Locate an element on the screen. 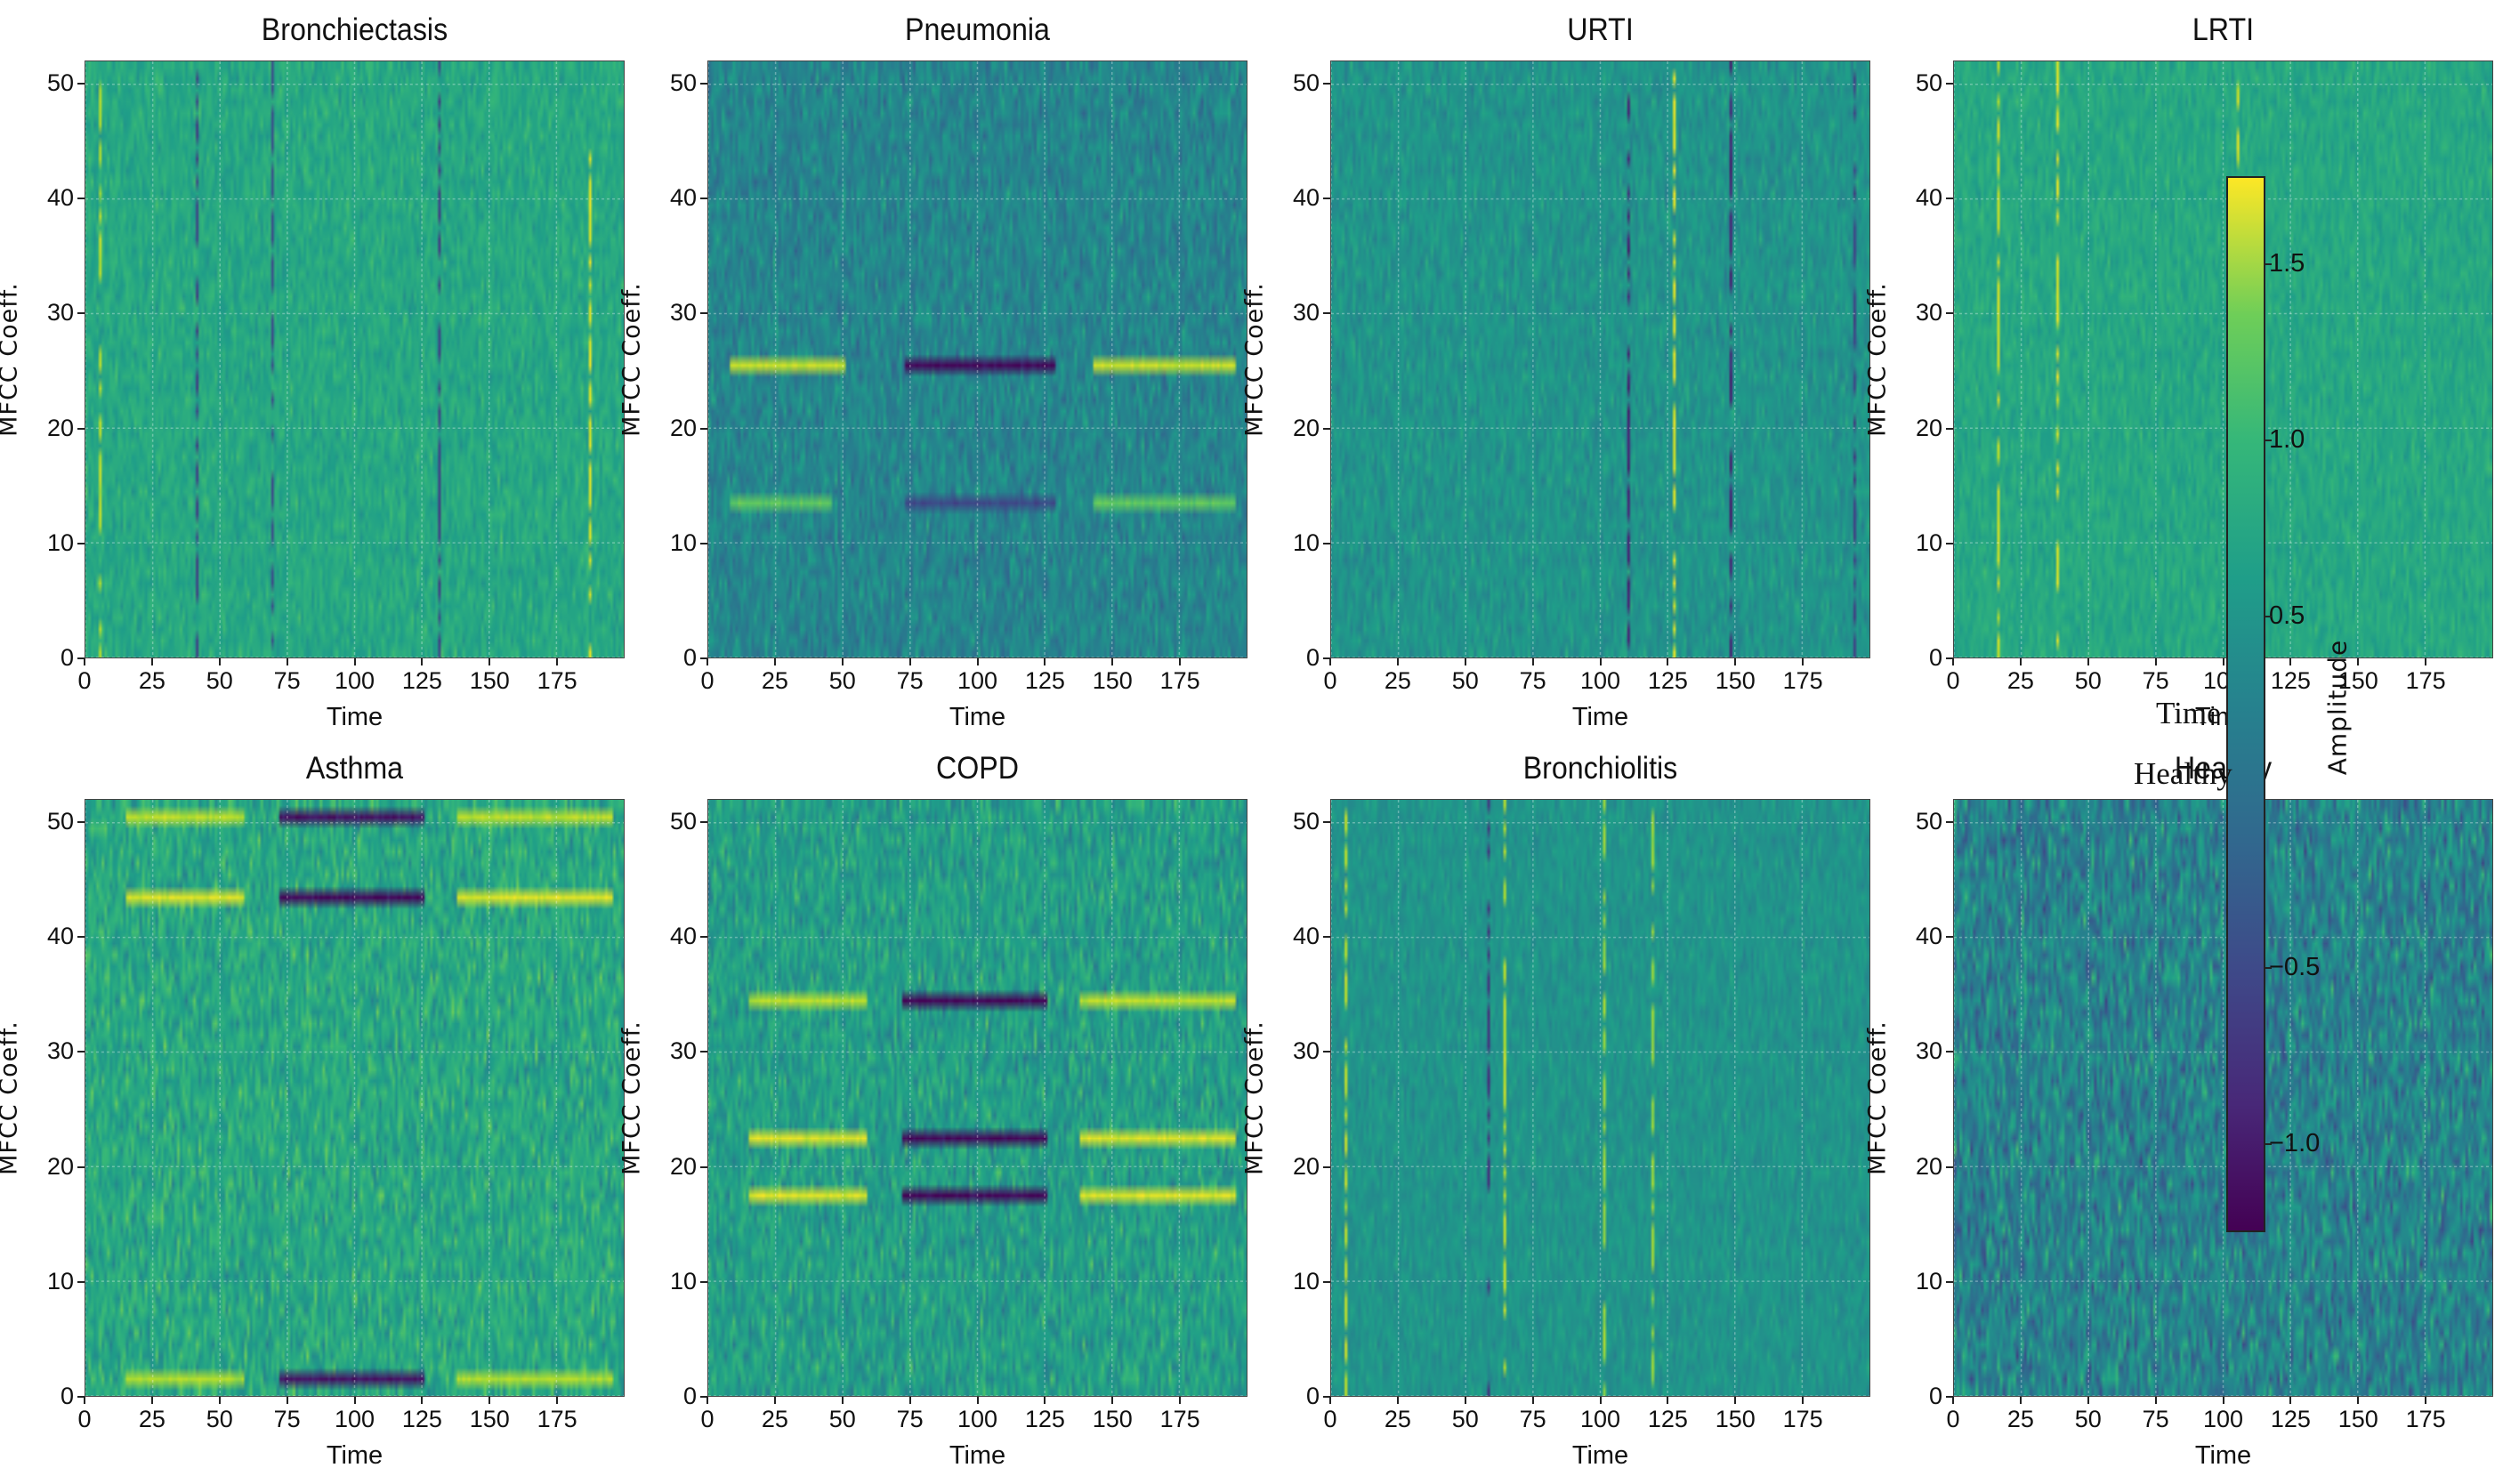 This screenshot has height=1484, width=2519. x-tick-label: 50 is located at coordinates (1465, 680).